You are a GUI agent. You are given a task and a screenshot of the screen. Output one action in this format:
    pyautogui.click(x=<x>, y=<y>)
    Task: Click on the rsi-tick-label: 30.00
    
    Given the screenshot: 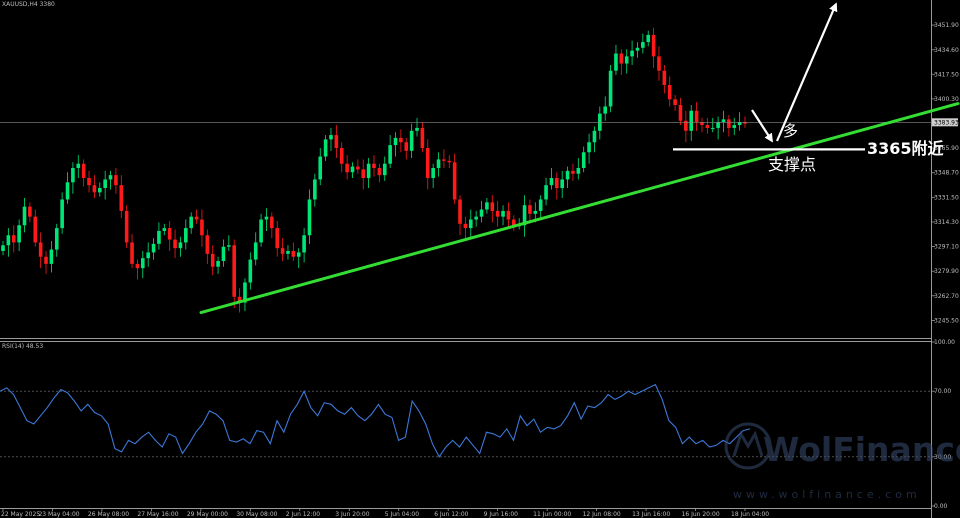 What is the action you would take?
    pyautogui.click(x=942, y=457)
    